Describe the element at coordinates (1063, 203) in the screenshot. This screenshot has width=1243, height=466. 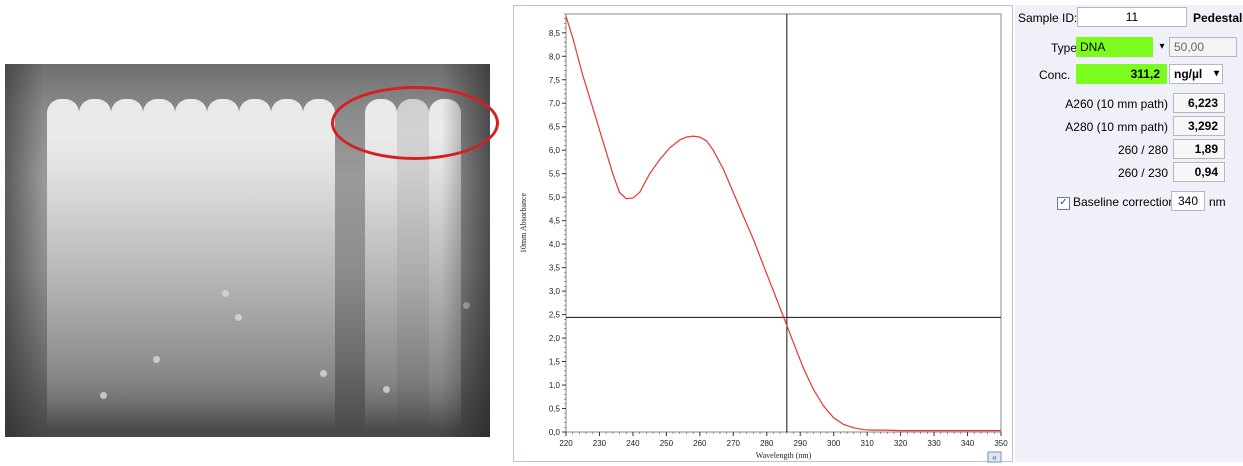
I see `baseline-checkbox: ✓` at that location.